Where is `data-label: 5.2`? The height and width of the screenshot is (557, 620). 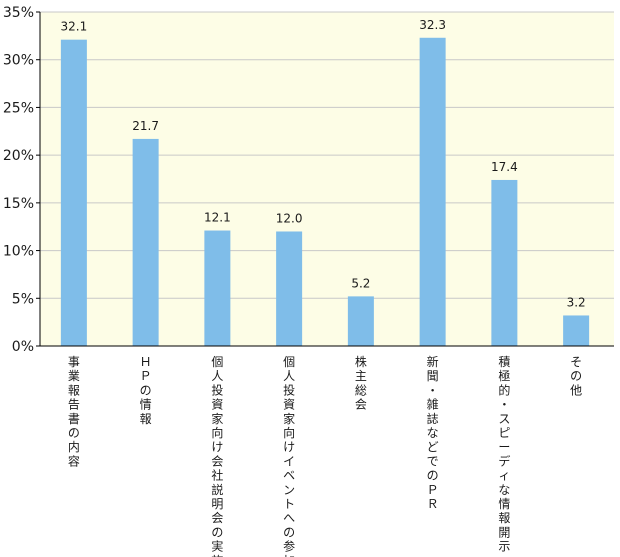
data-label: 5.2 is located at coordinates (360, 283).